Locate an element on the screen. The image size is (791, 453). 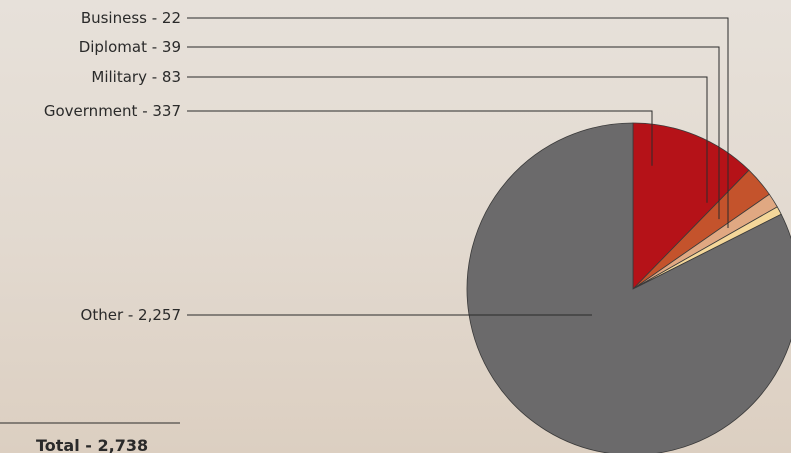
slice-label-2: Diplomat - 39 is located at coordinates (130, 47).